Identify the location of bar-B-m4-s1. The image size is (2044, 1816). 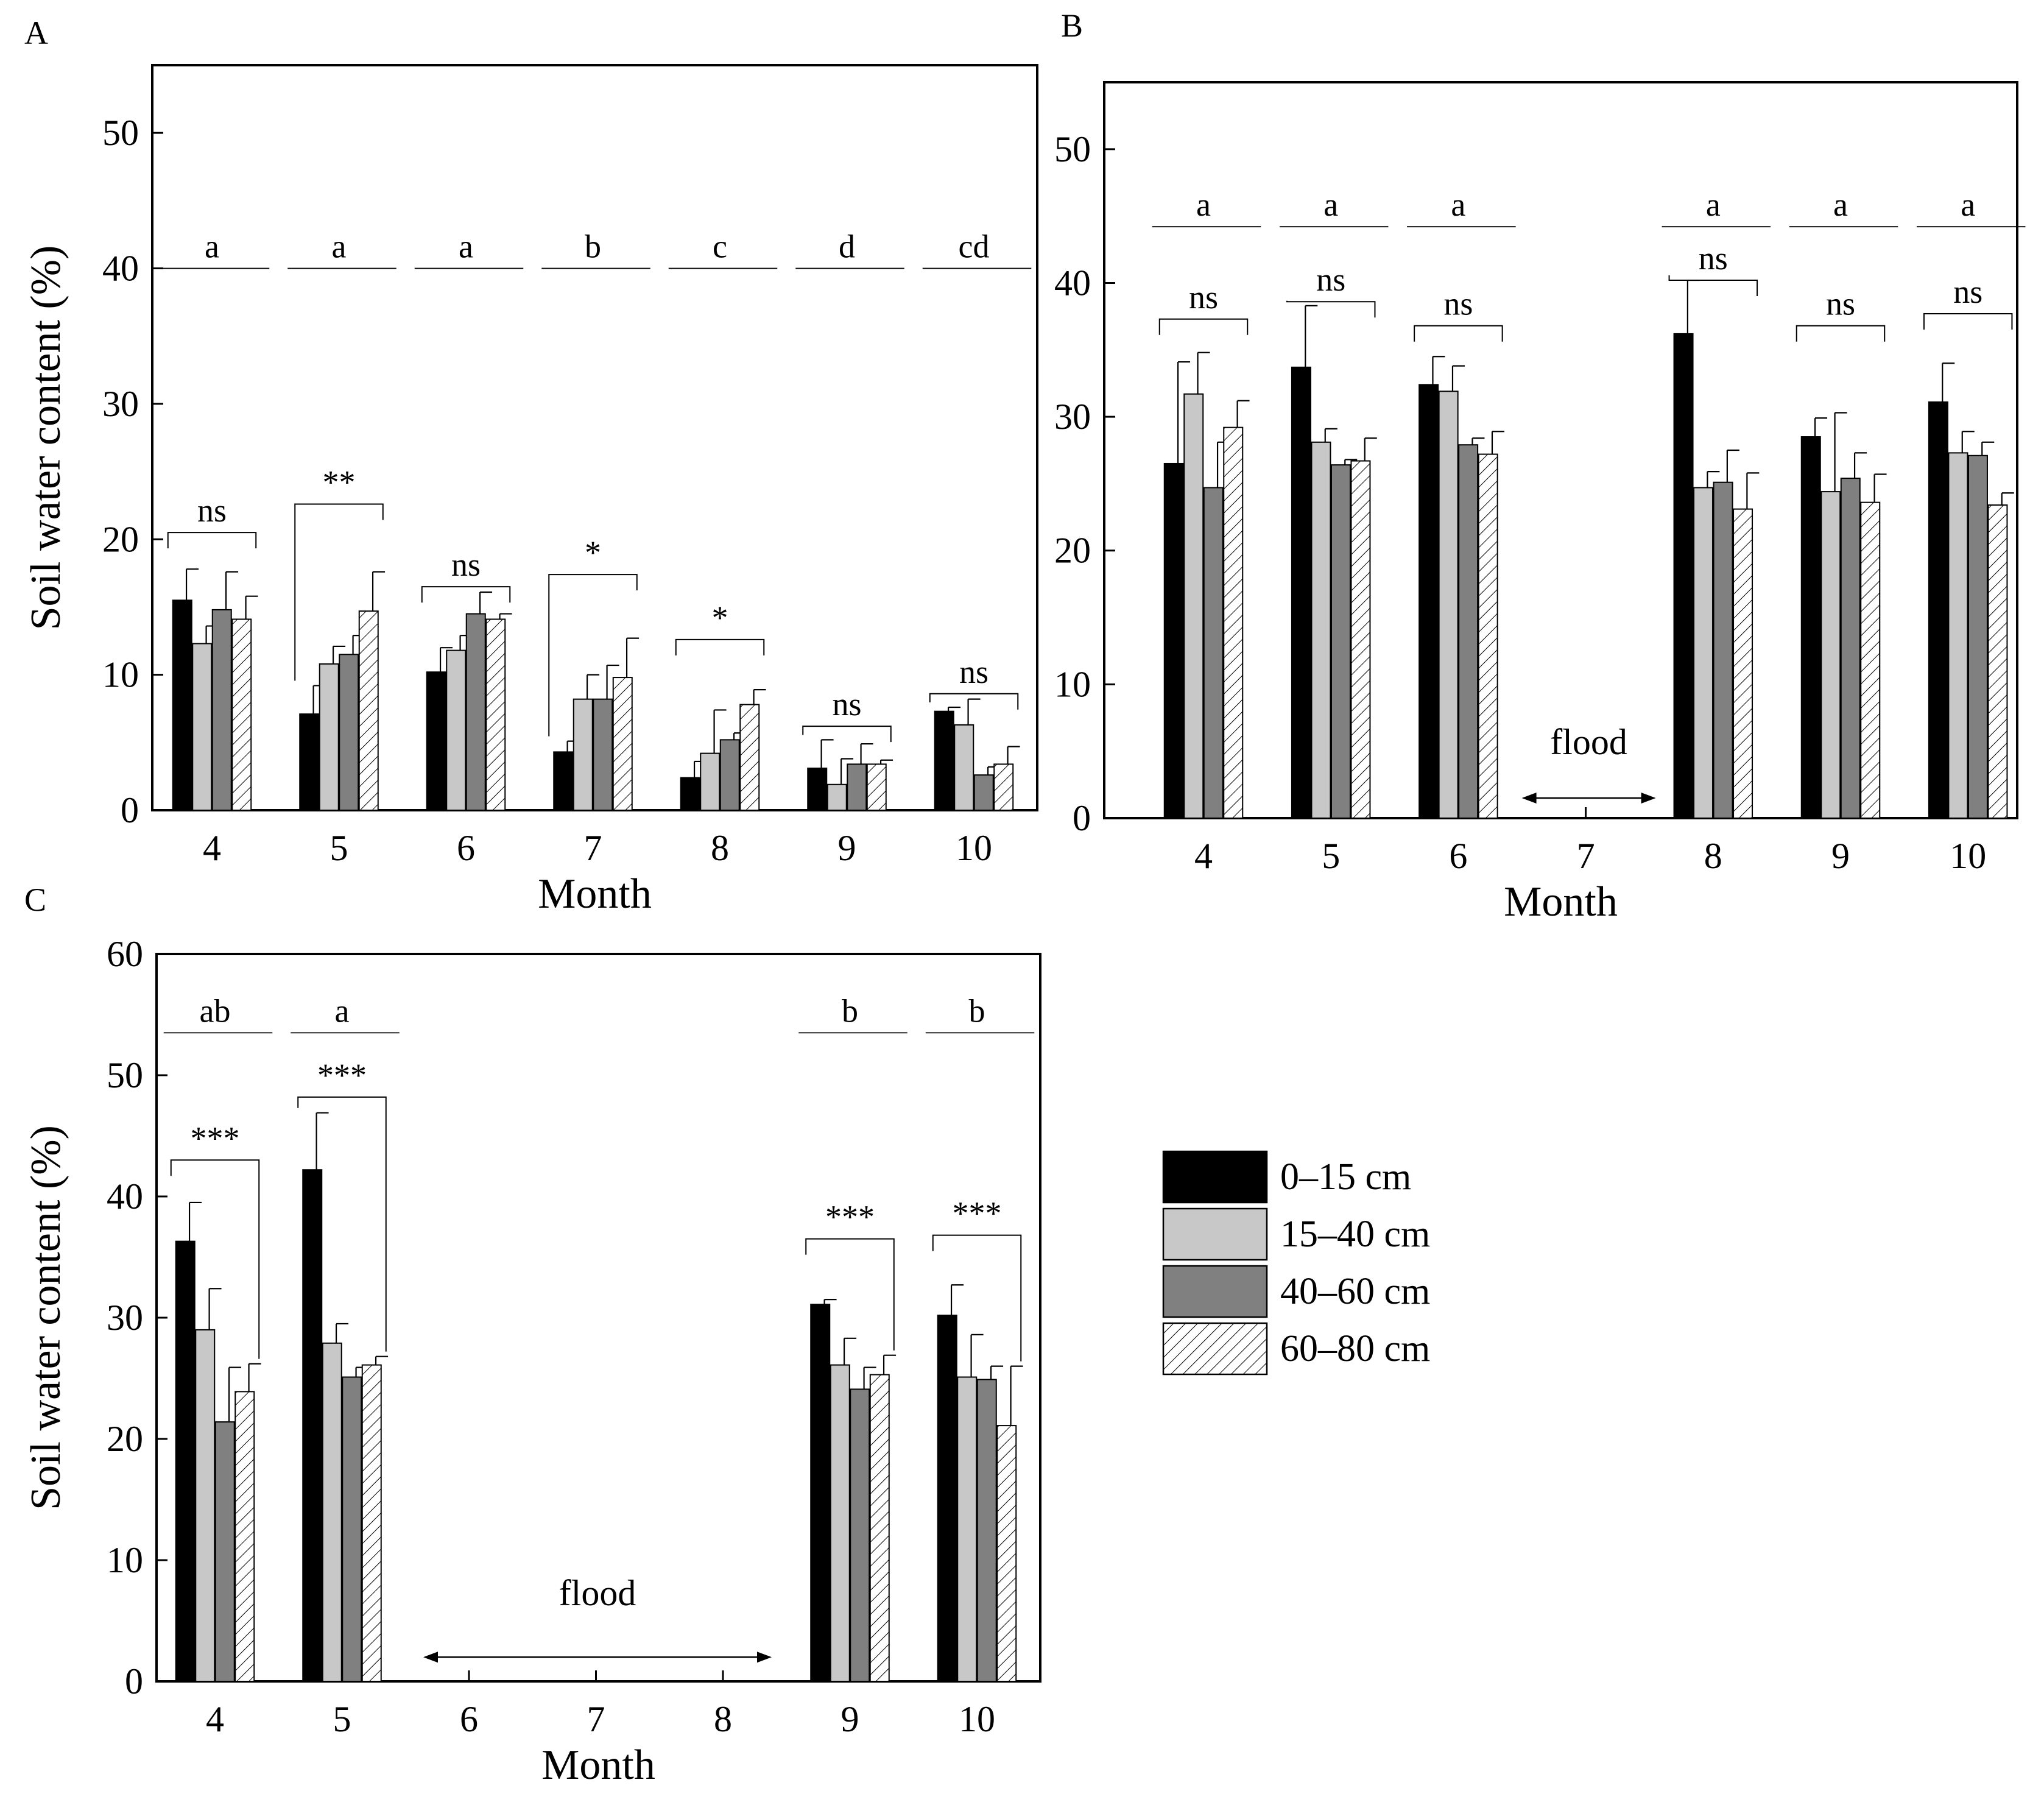
(1173, 640).